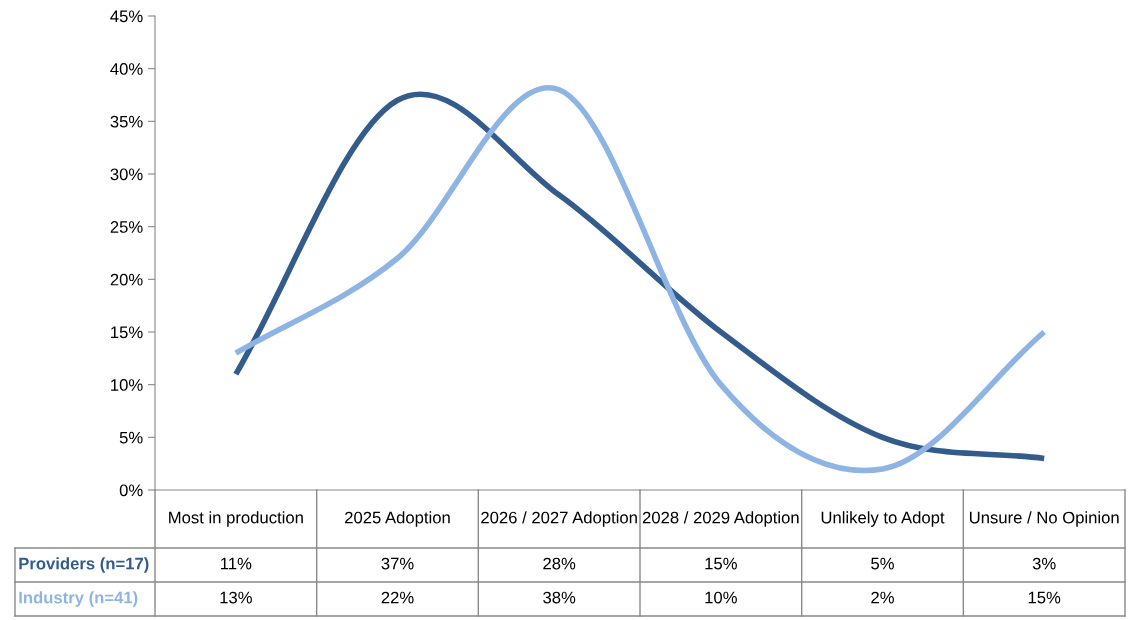 This screenshot has width=1129, height=620. What do you see at coordinates (126, 121) in the screenshot?
I see `y-tick-label: 35%` at bounding box center [126, 121].